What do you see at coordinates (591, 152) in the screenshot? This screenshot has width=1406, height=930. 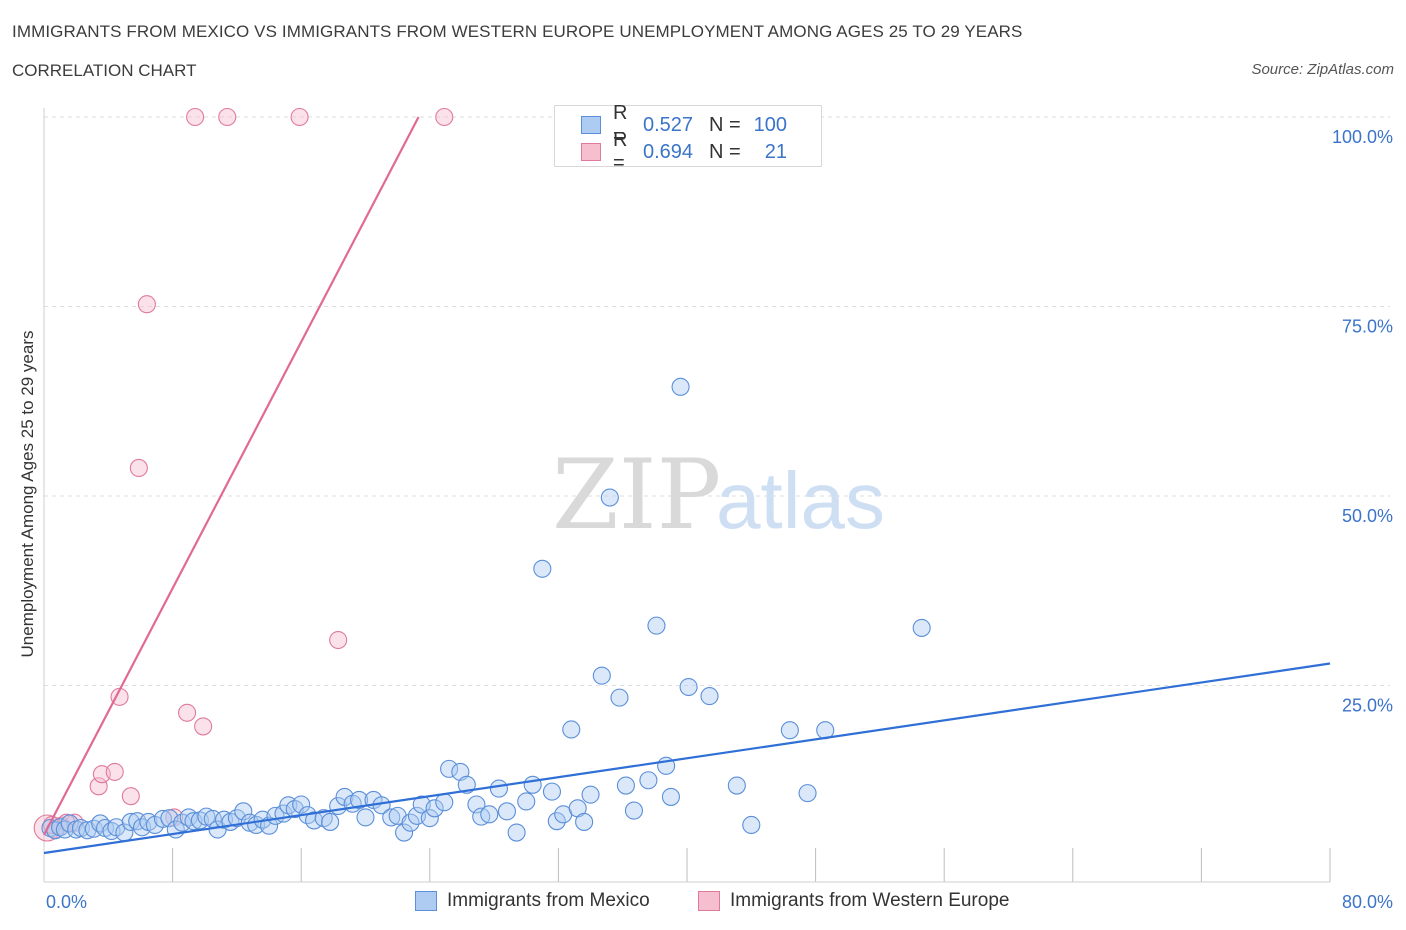 I see `legend-swatch-western-europe` at bounding box center [591, 152].